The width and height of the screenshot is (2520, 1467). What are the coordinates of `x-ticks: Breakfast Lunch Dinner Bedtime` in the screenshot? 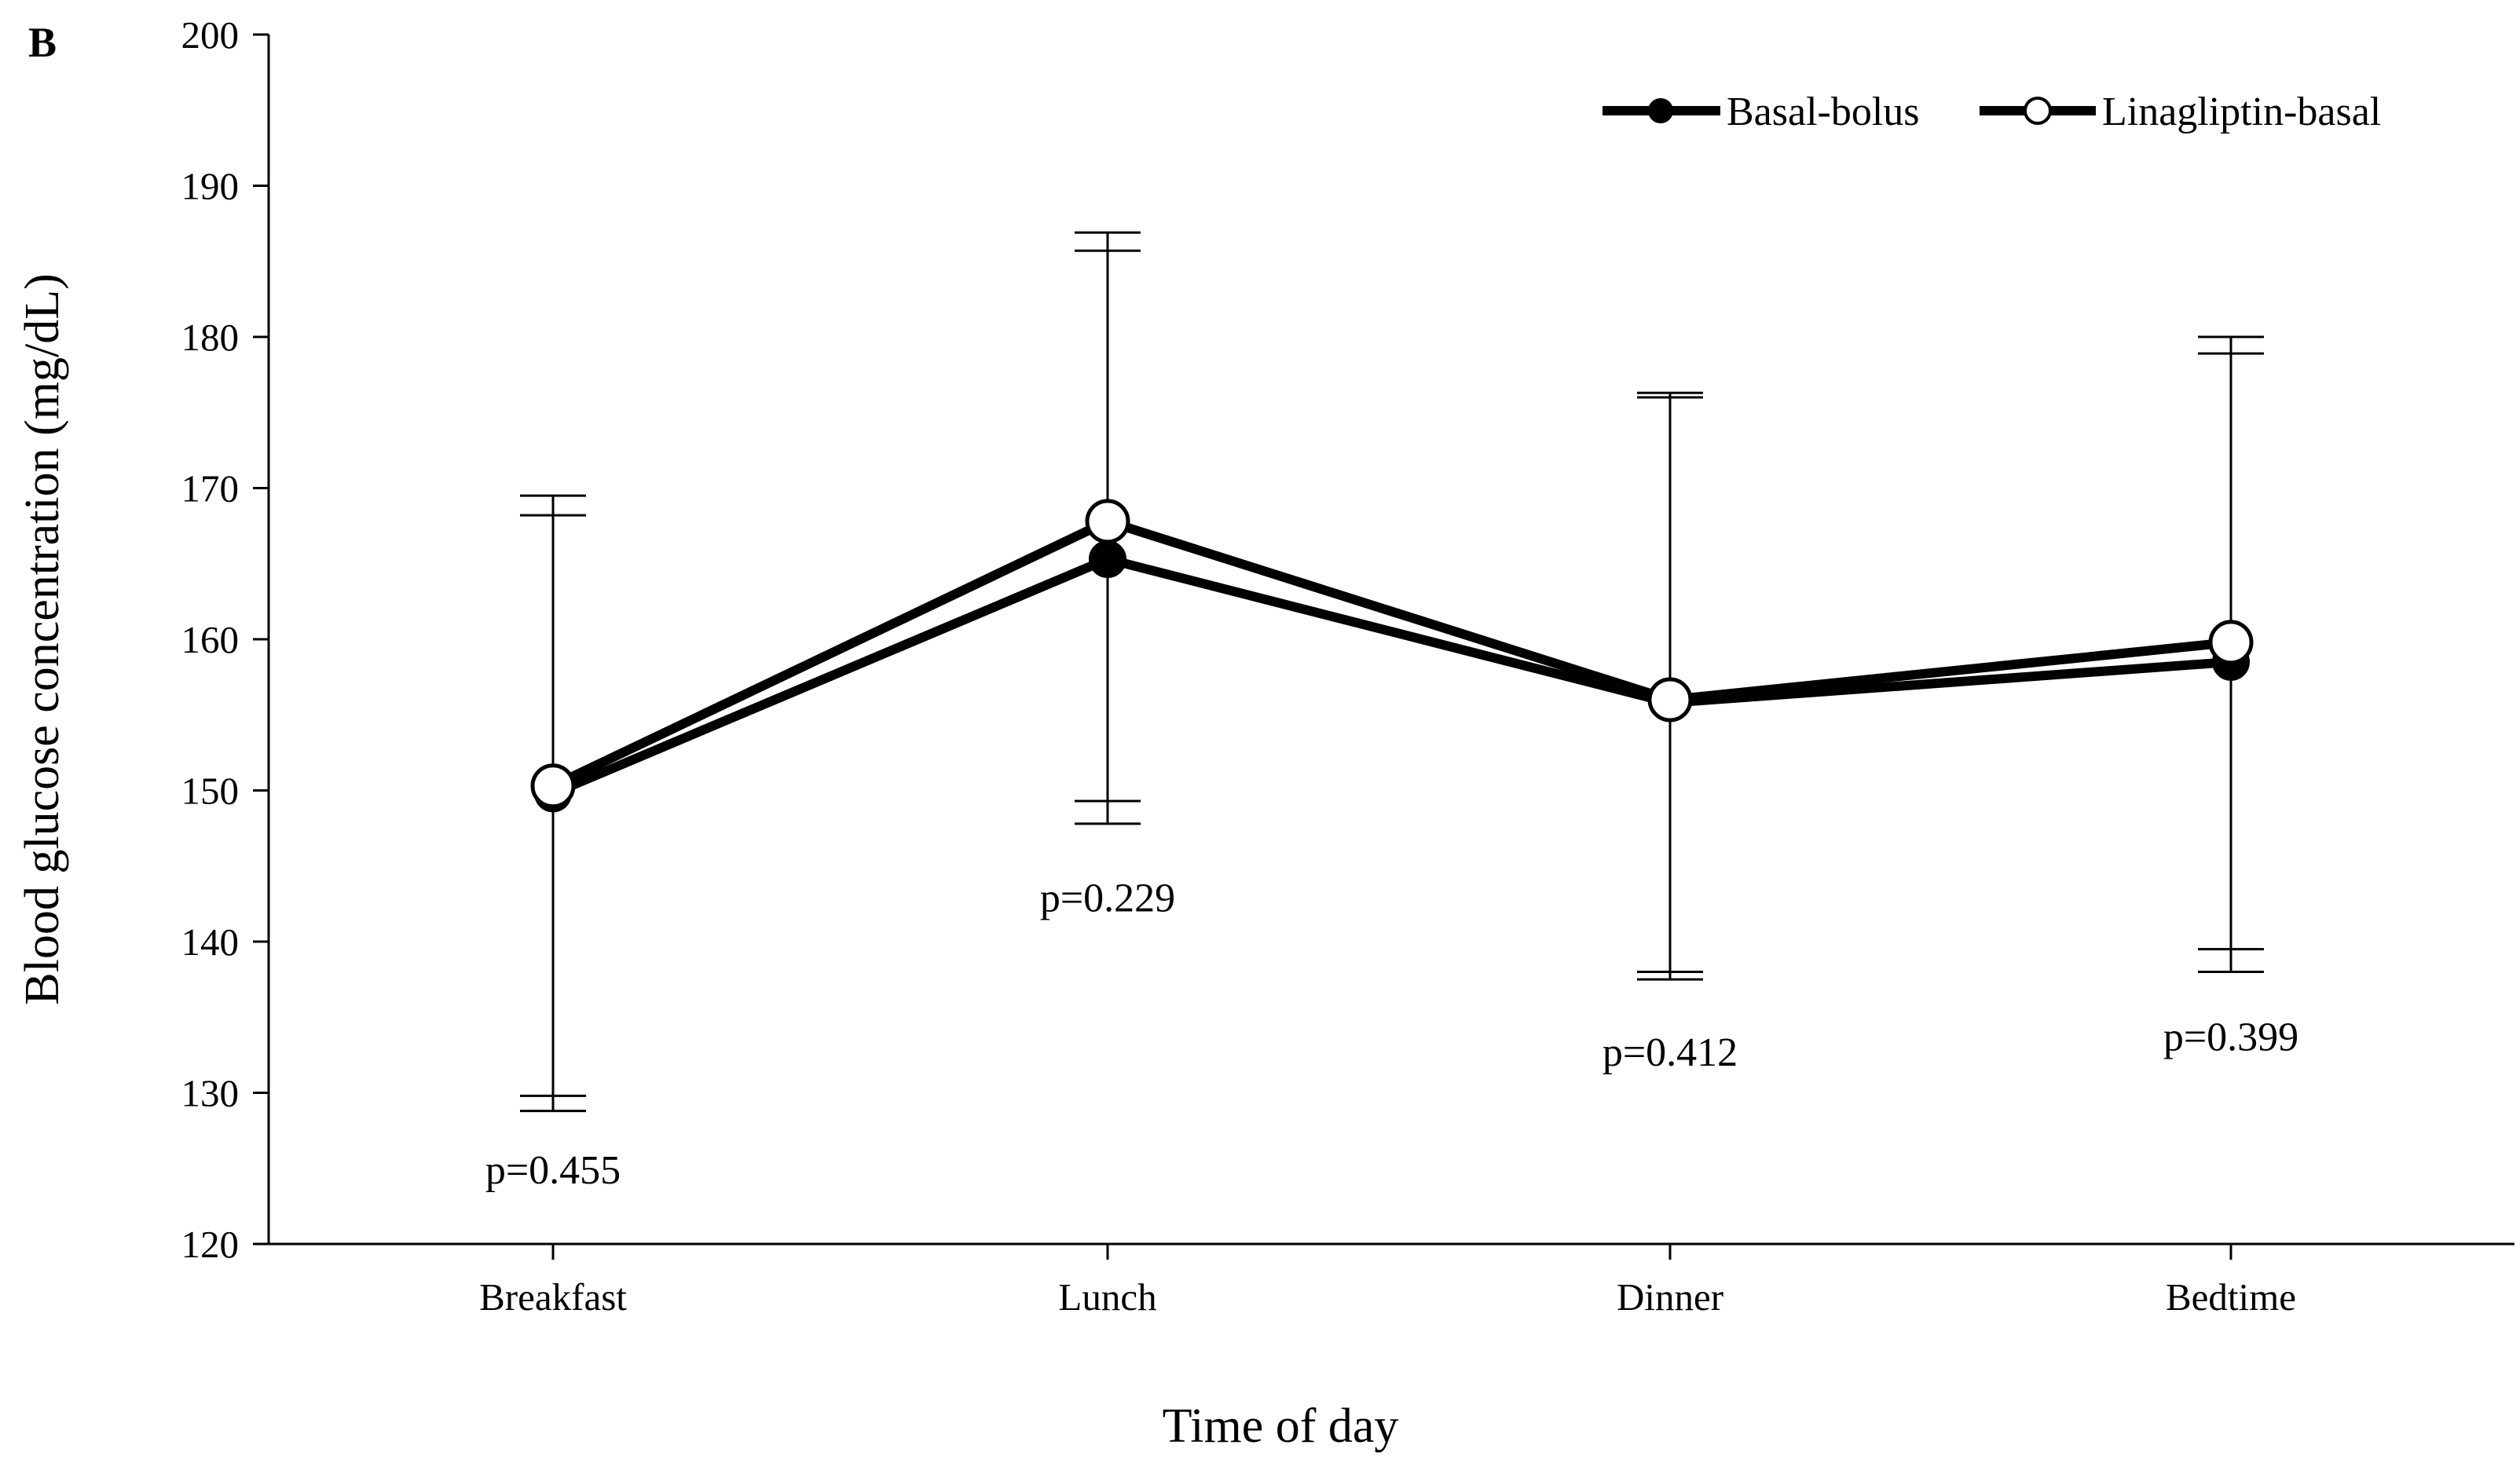 It's located at (1387, 1282).